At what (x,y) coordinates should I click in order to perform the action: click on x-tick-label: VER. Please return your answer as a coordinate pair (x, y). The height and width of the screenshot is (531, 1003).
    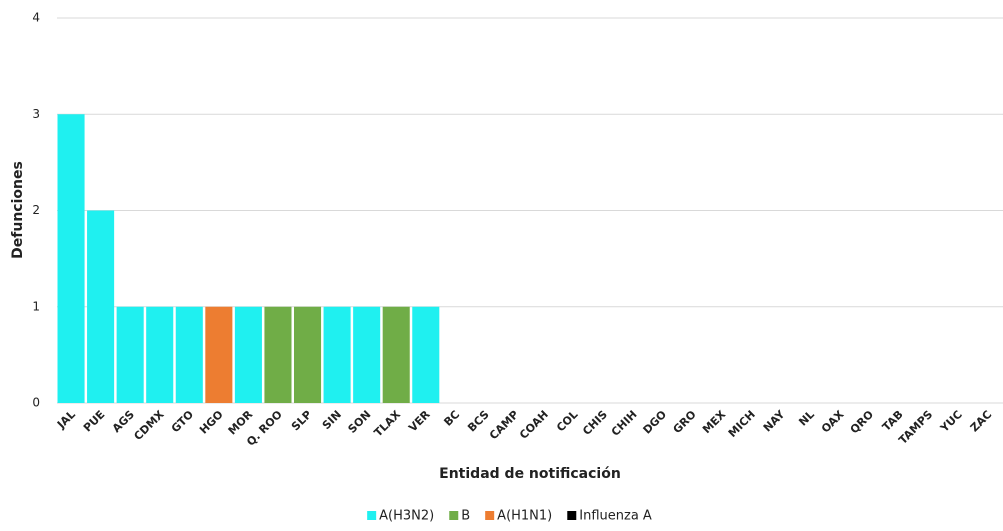
    Looking at the image, I should click on (419, 421).